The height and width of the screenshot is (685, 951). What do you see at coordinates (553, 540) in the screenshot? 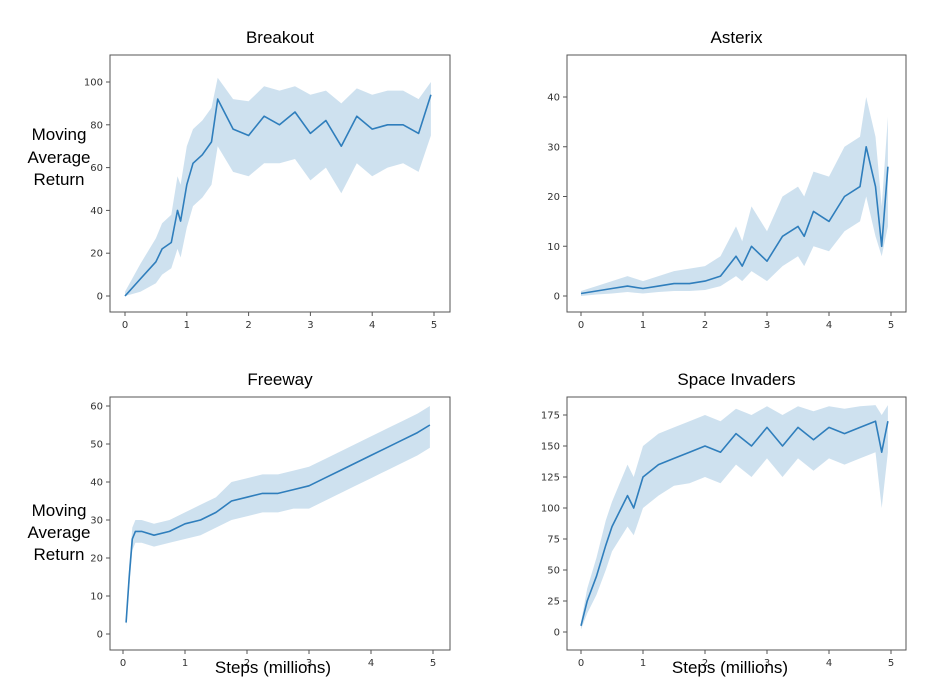
I see `y-tick-label: 75` at bounding box center [553, 540].